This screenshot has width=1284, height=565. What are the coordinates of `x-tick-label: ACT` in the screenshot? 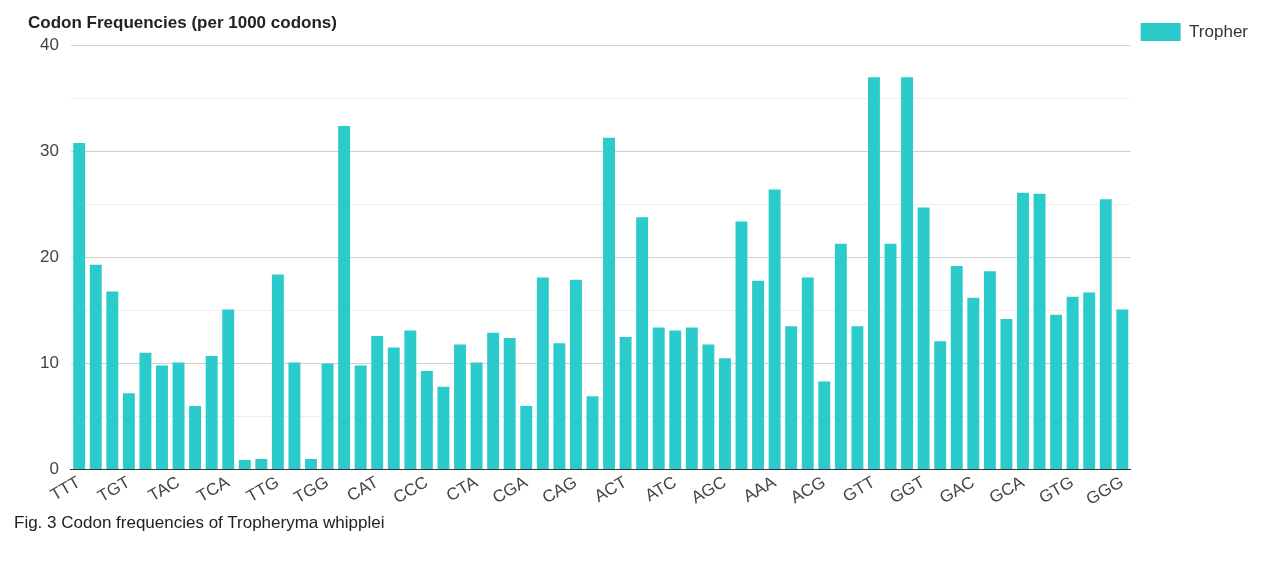 It's located at (610, 489).